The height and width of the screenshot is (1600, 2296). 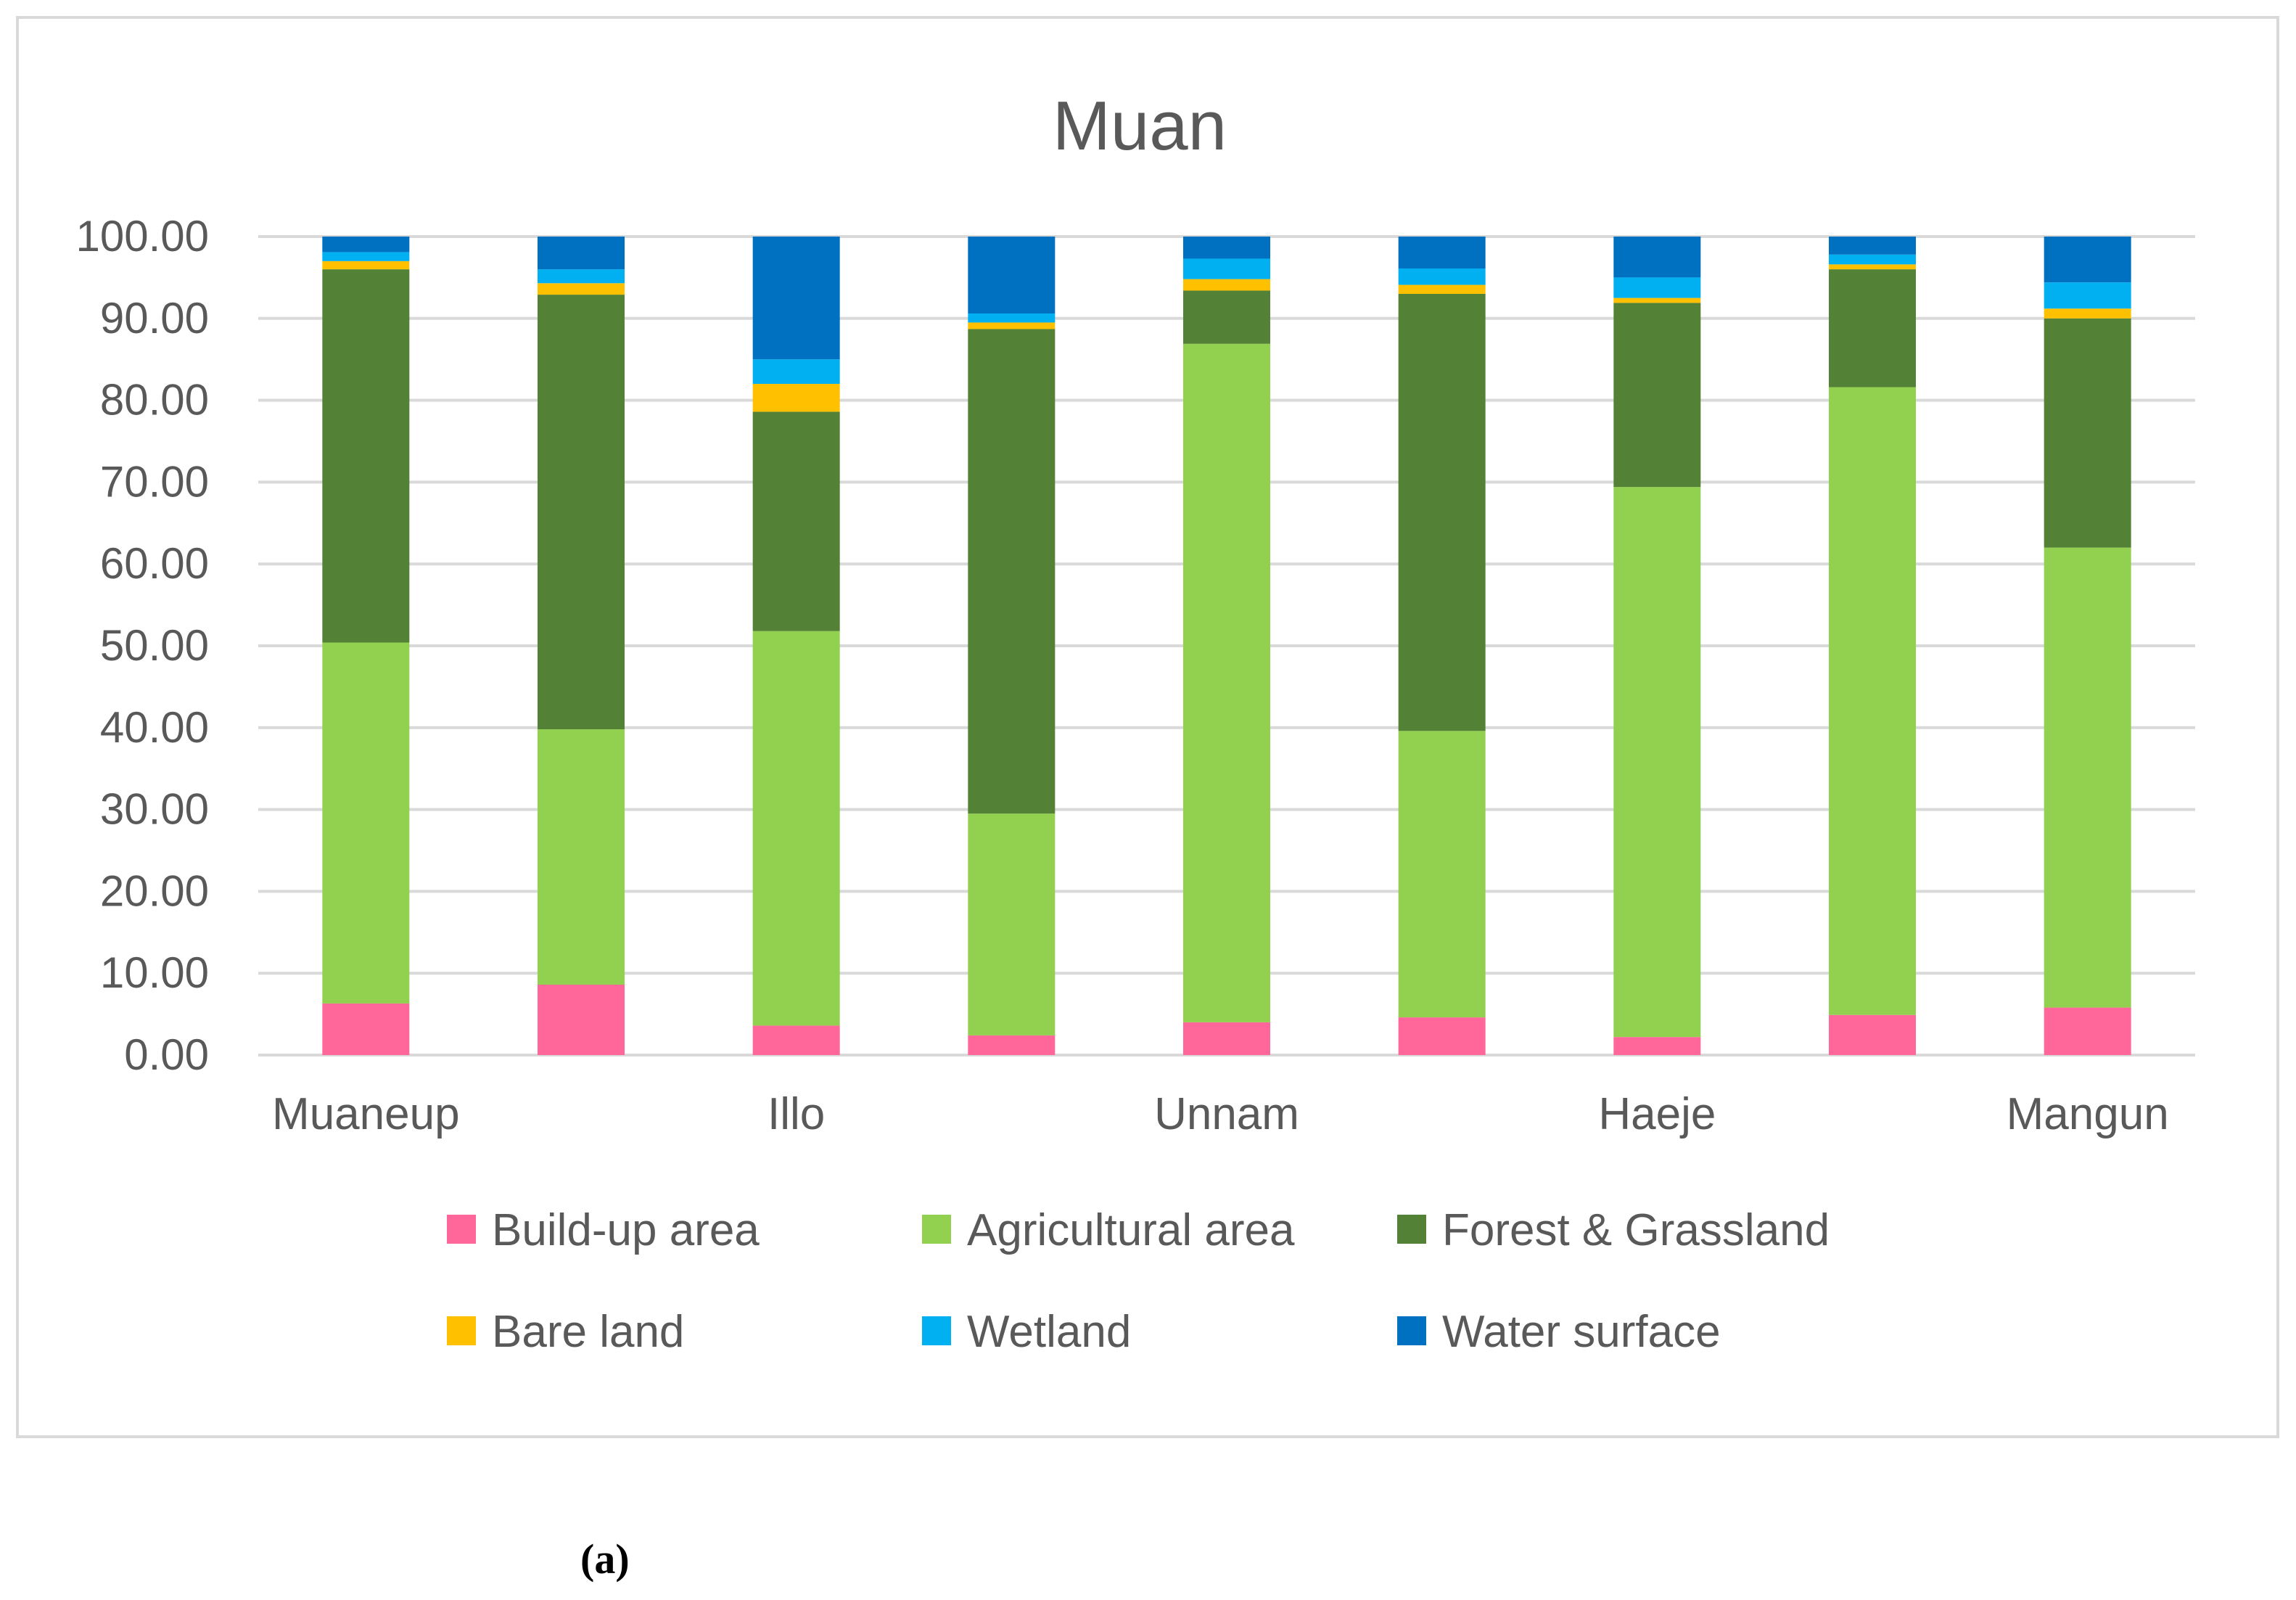 I want to click on chart-title: Muan, so click(x=1140, y=126).